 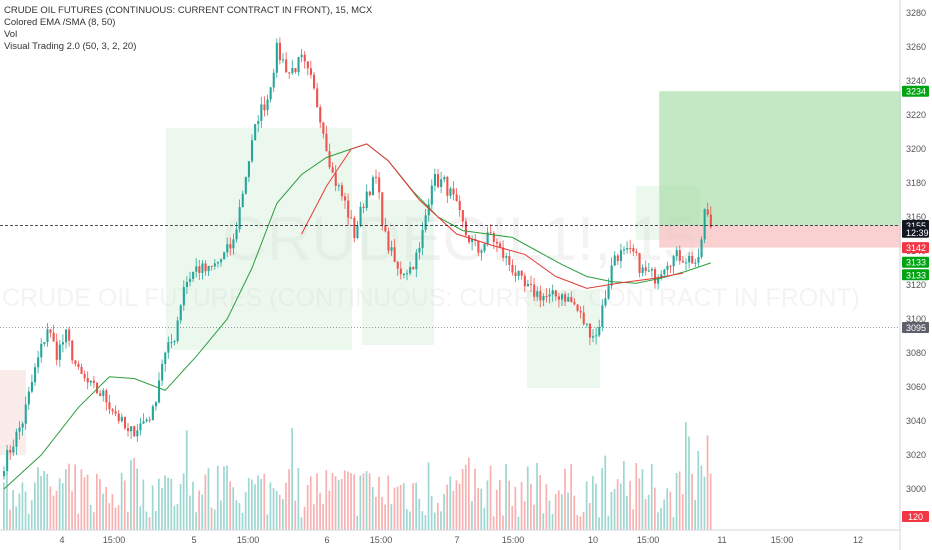 What do you see at coordinates (593, 540) in the screenshot?
I see `time-tick-label: 10` at bounding box center [593, 540].